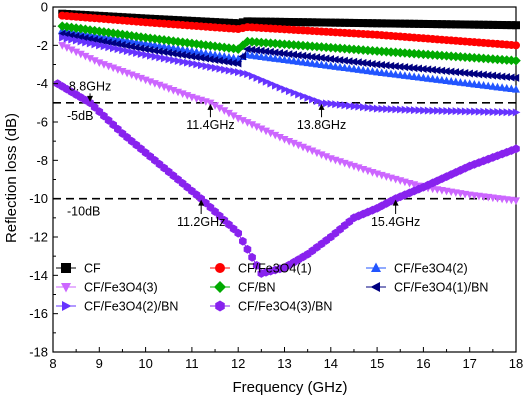 This screenshot has width=529, height=402. What do you see at coordinates (11, 178) in the screenshot?
I see `y-axis-title: Reflection loss (dB)` at bounding box center [11, 178].